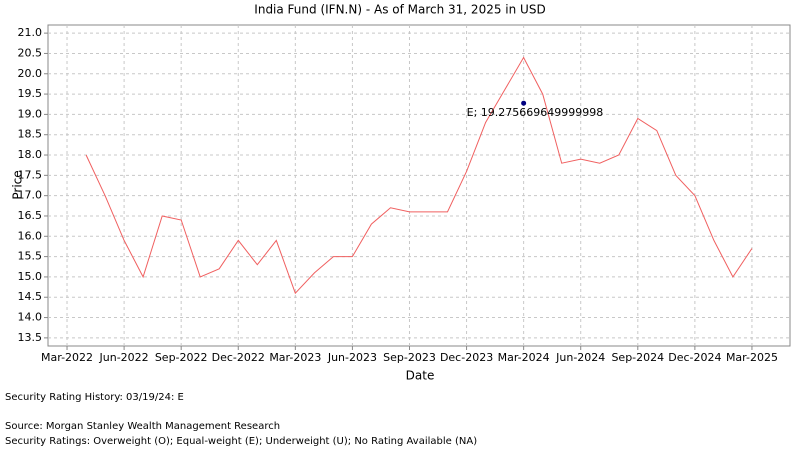 The image size is (800, 450). What do you see at coordinates (238, 357) in the screenshot?
I see `x-tick-label: Dec-2022` at bounding box center [238, 357].